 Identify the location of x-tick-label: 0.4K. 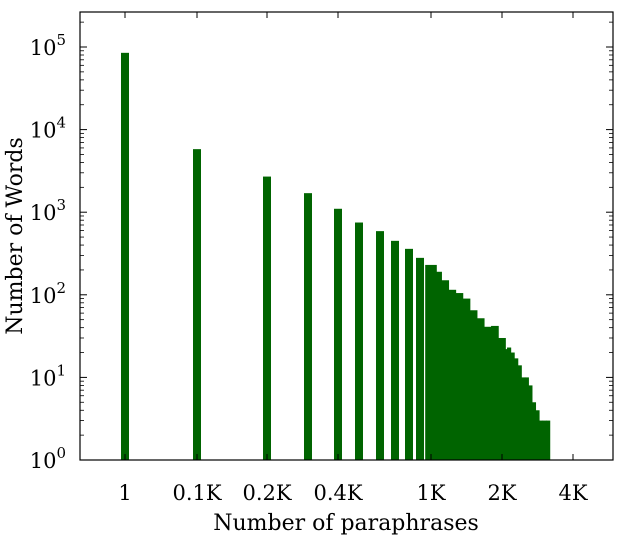
(337, 493).